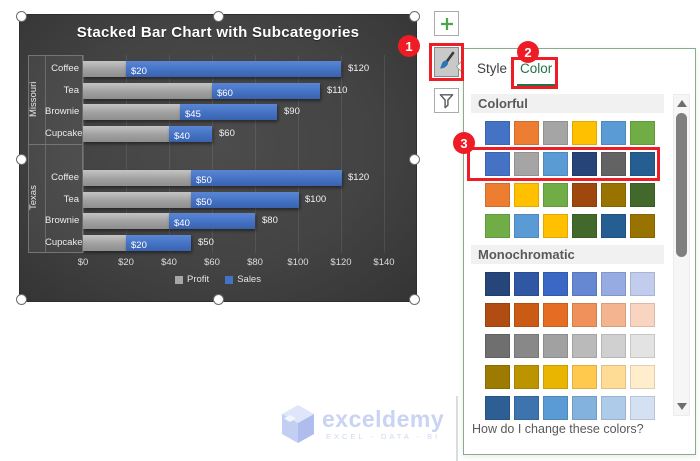  Describe the element at coordinates (682, 406) in the screenshot. I see `scrollbar-down-arrow-icon` at that location.